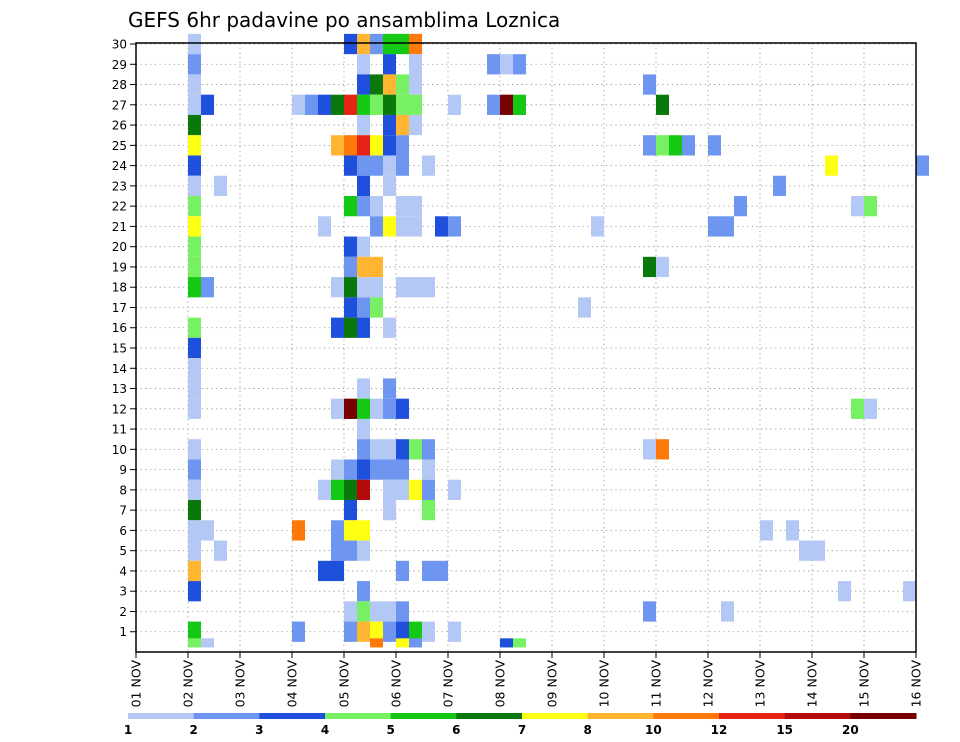 Image resolution: width=960 pixels, height=742 pixels. What do you see at coordinates (119, 267) in the screenshot?
I see `y-tick-label: 19` at bounding box center [119, 267].